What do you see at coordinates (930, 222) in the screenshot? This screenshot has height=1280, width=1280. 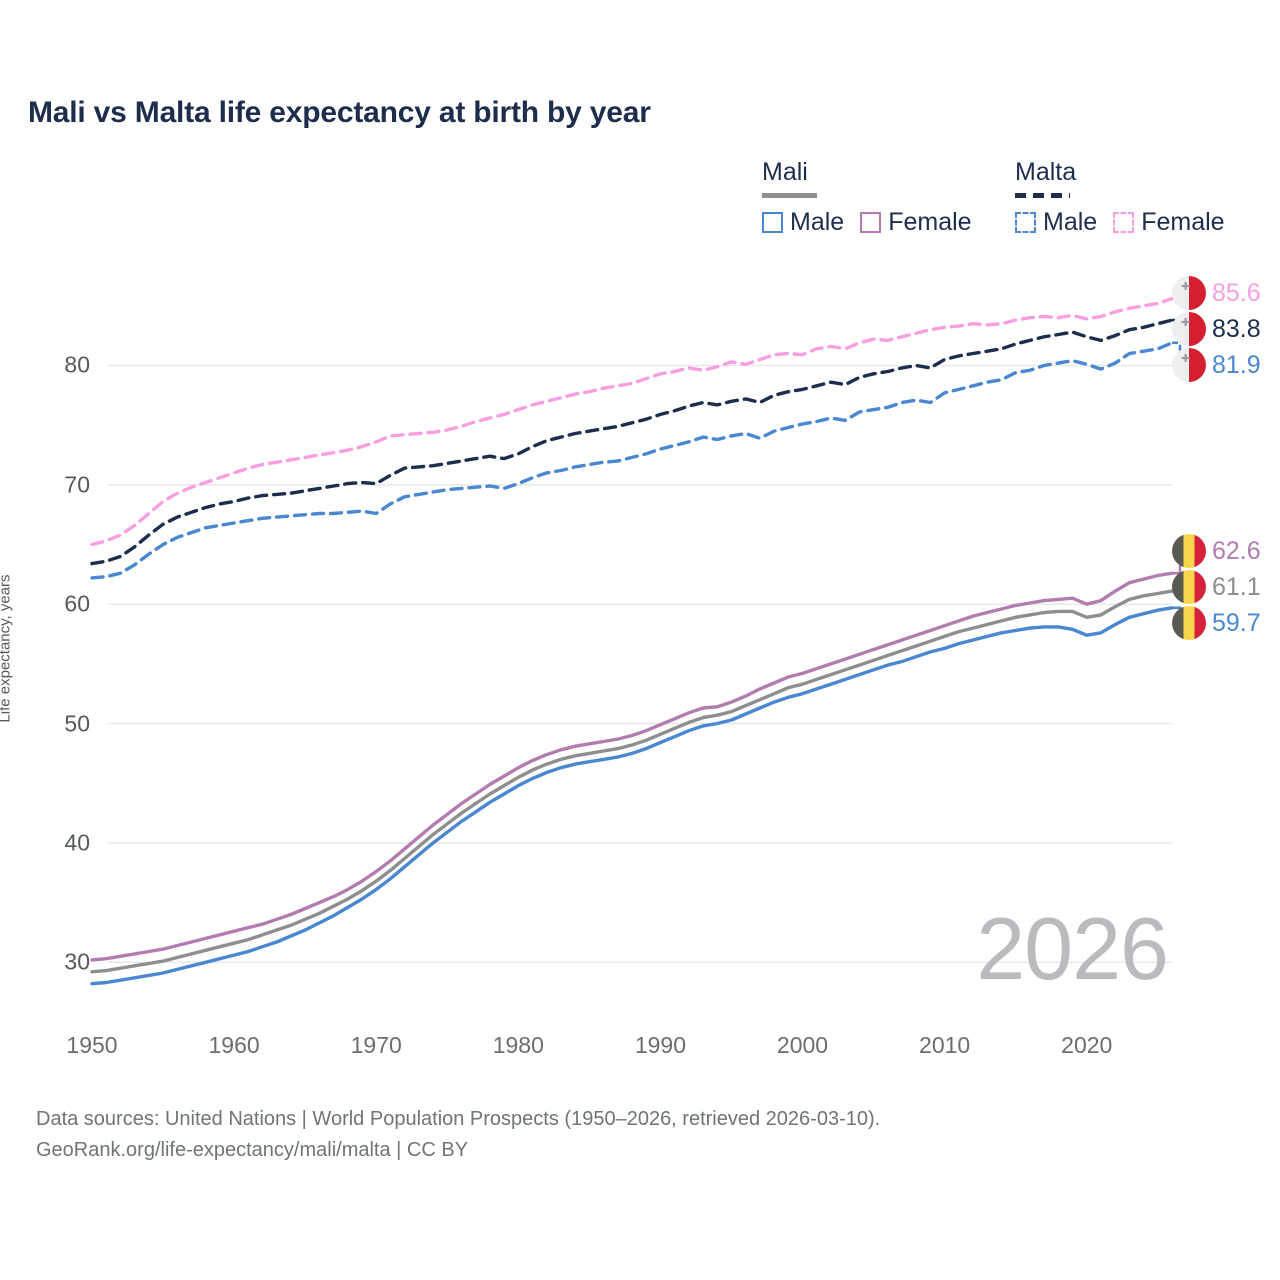 I see `legend-label-mali-female: Female` at bounding box center [930, 222].